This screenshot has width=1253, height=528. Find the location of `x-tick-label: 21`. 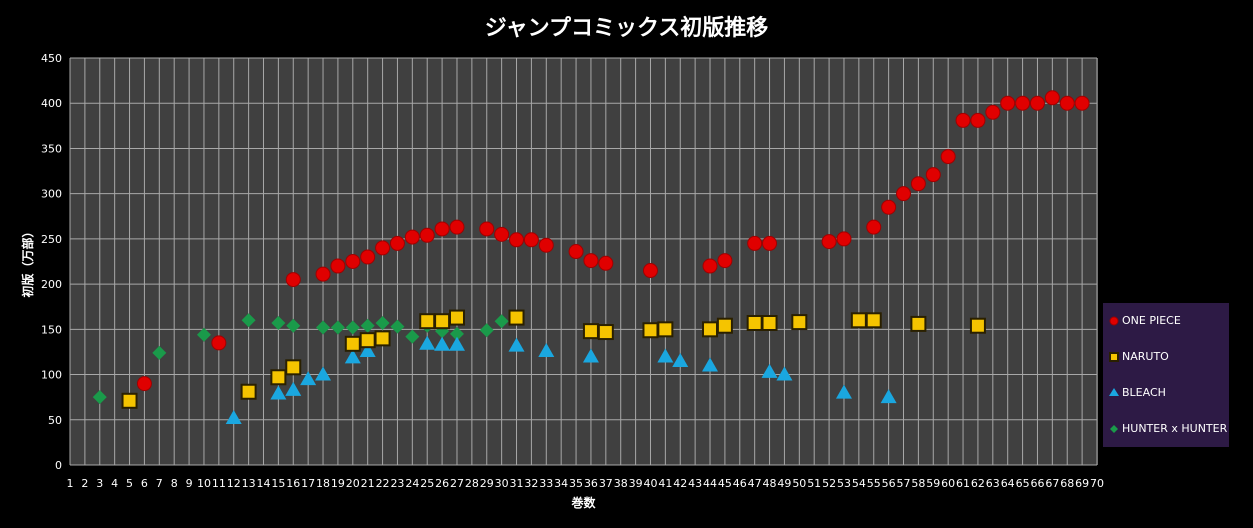

x-tick-label: 21 is located at coordinates (368, 483).